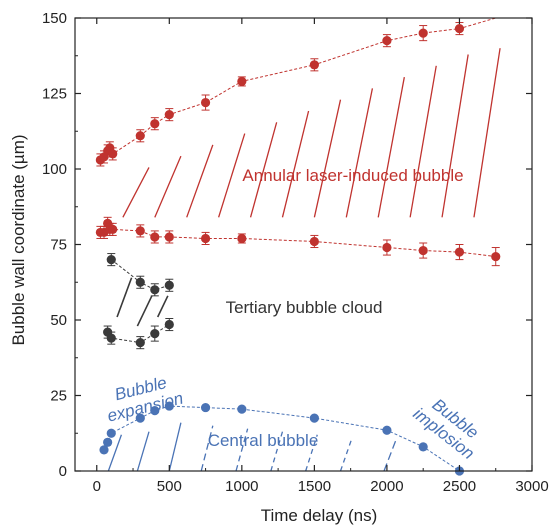 The width and height of the screenshot is (555, 530). I want to click on y-tick-label: 50, so click(58, 320).